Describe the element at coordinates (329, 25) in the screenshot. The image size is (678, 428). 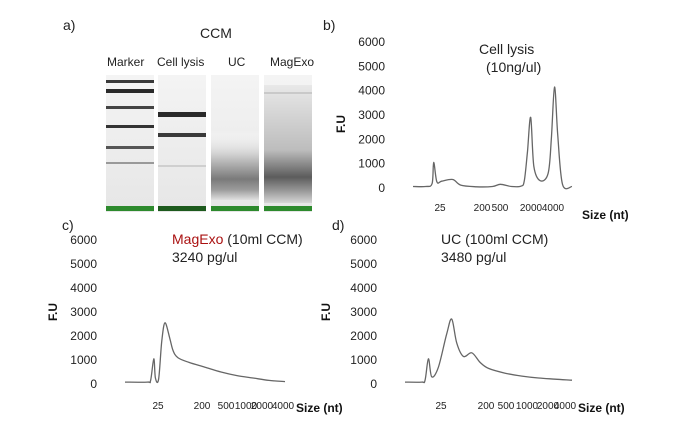
I see `panel-label-b: b)` at that location.